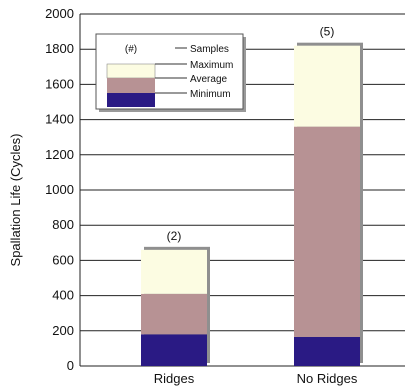  What do you see at coordinates (174, 236) in the screenshot?
I see `sample-count-label: (2)` at bounding box center [174, 236].